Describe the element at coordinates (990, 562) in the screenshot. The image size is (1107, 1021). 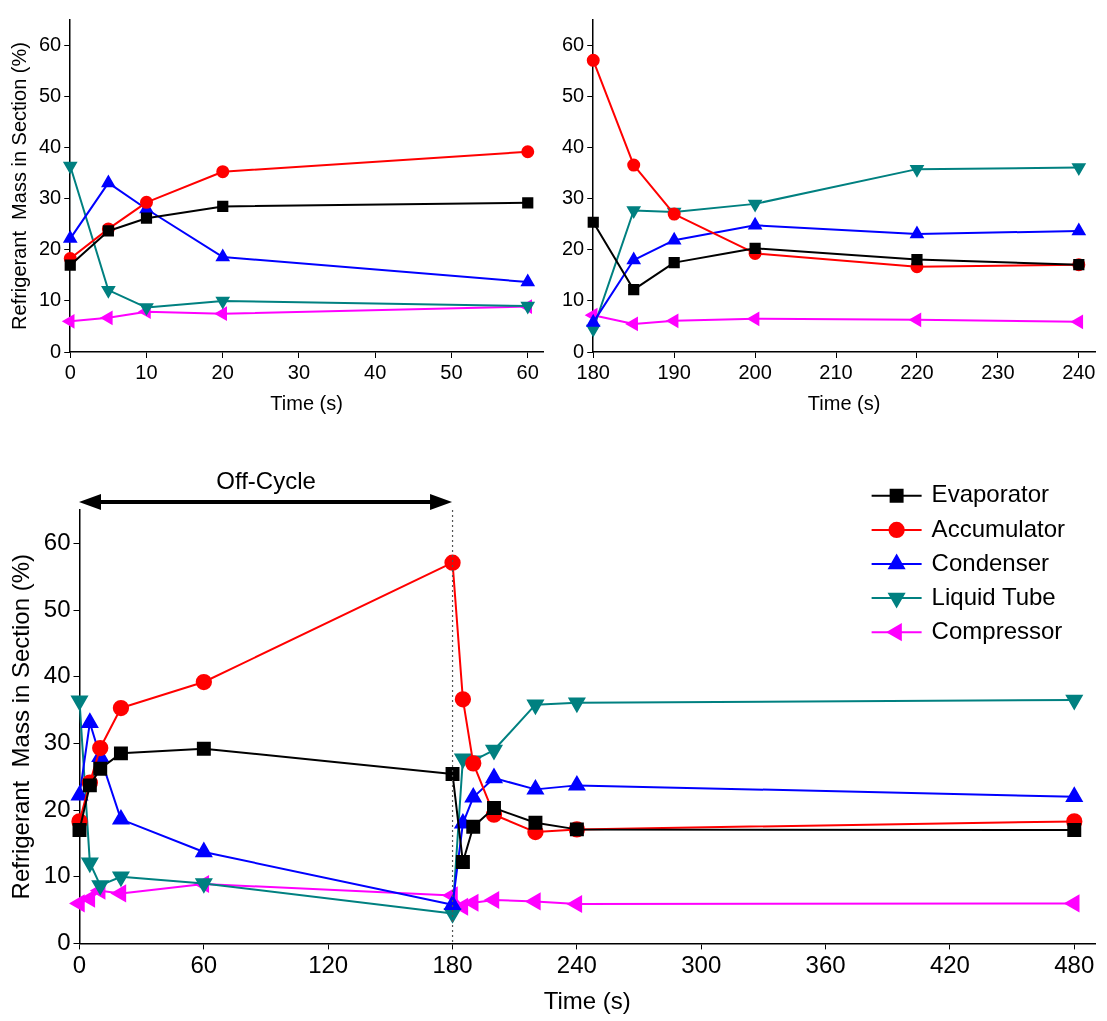
I see `legend-label: Condenser` at that location.